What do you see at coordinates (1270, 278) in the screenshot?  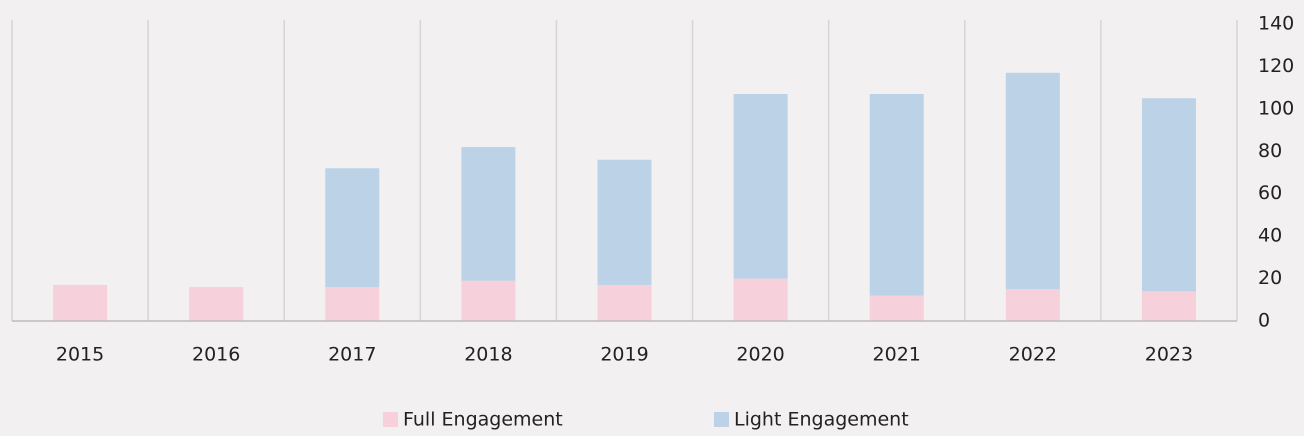 I see `y-tick-label: 20` at bounding box center [1270, 278].